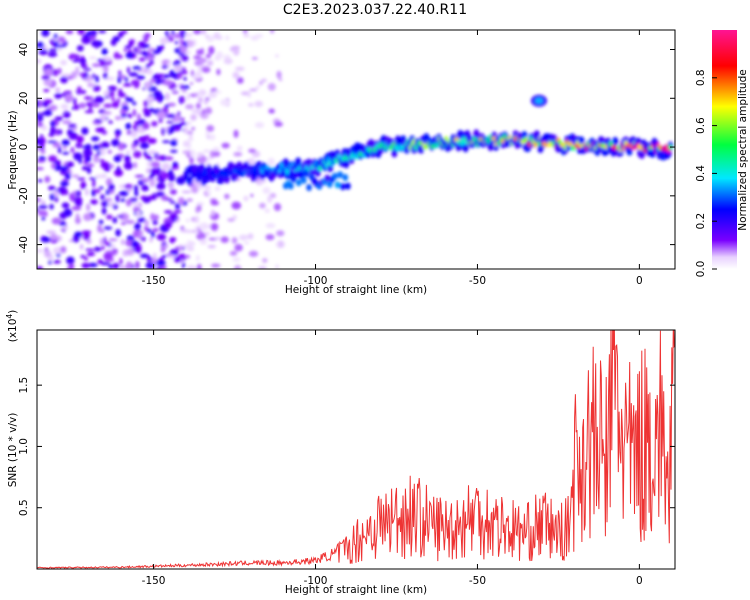 This screenshot has height=600, width=750. Describe the element at coordinates (356, 590) in the screenshot. I see `snr-x-label: Height of straight line (km)` at that location.